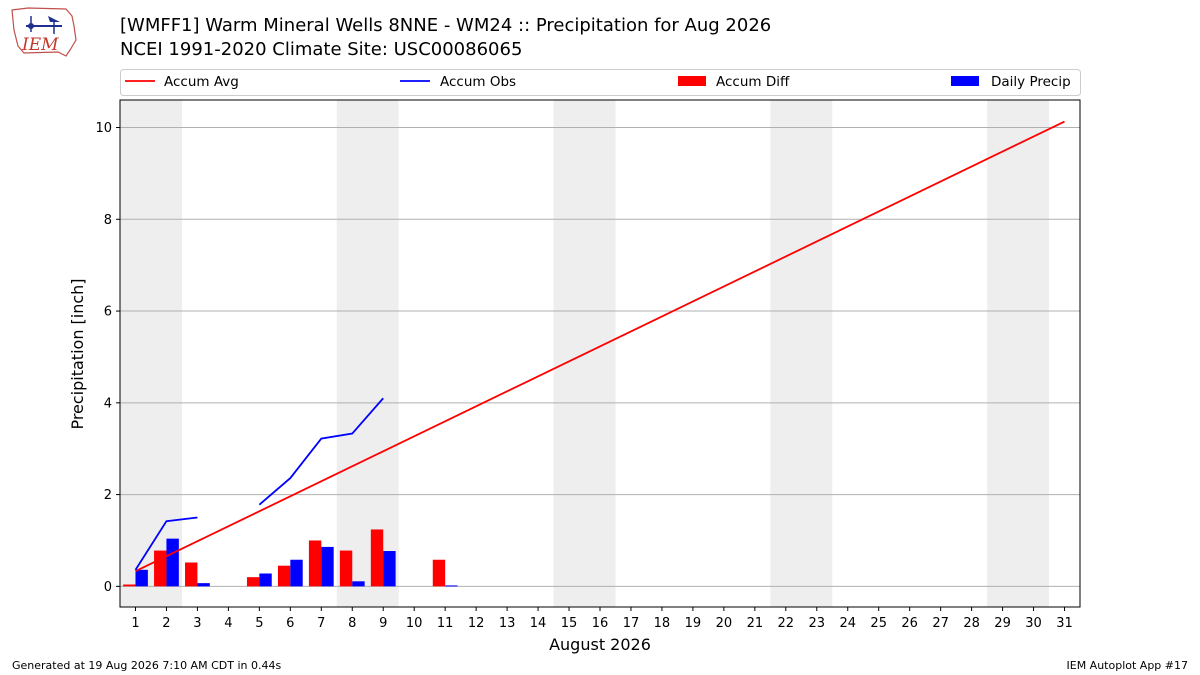 The width and height of the screenshot is (1200, 675). What do you see at coordinates (197, 623) in the screenshot?
I see `x-tick-label: 3` at bounding box center [197, 623].